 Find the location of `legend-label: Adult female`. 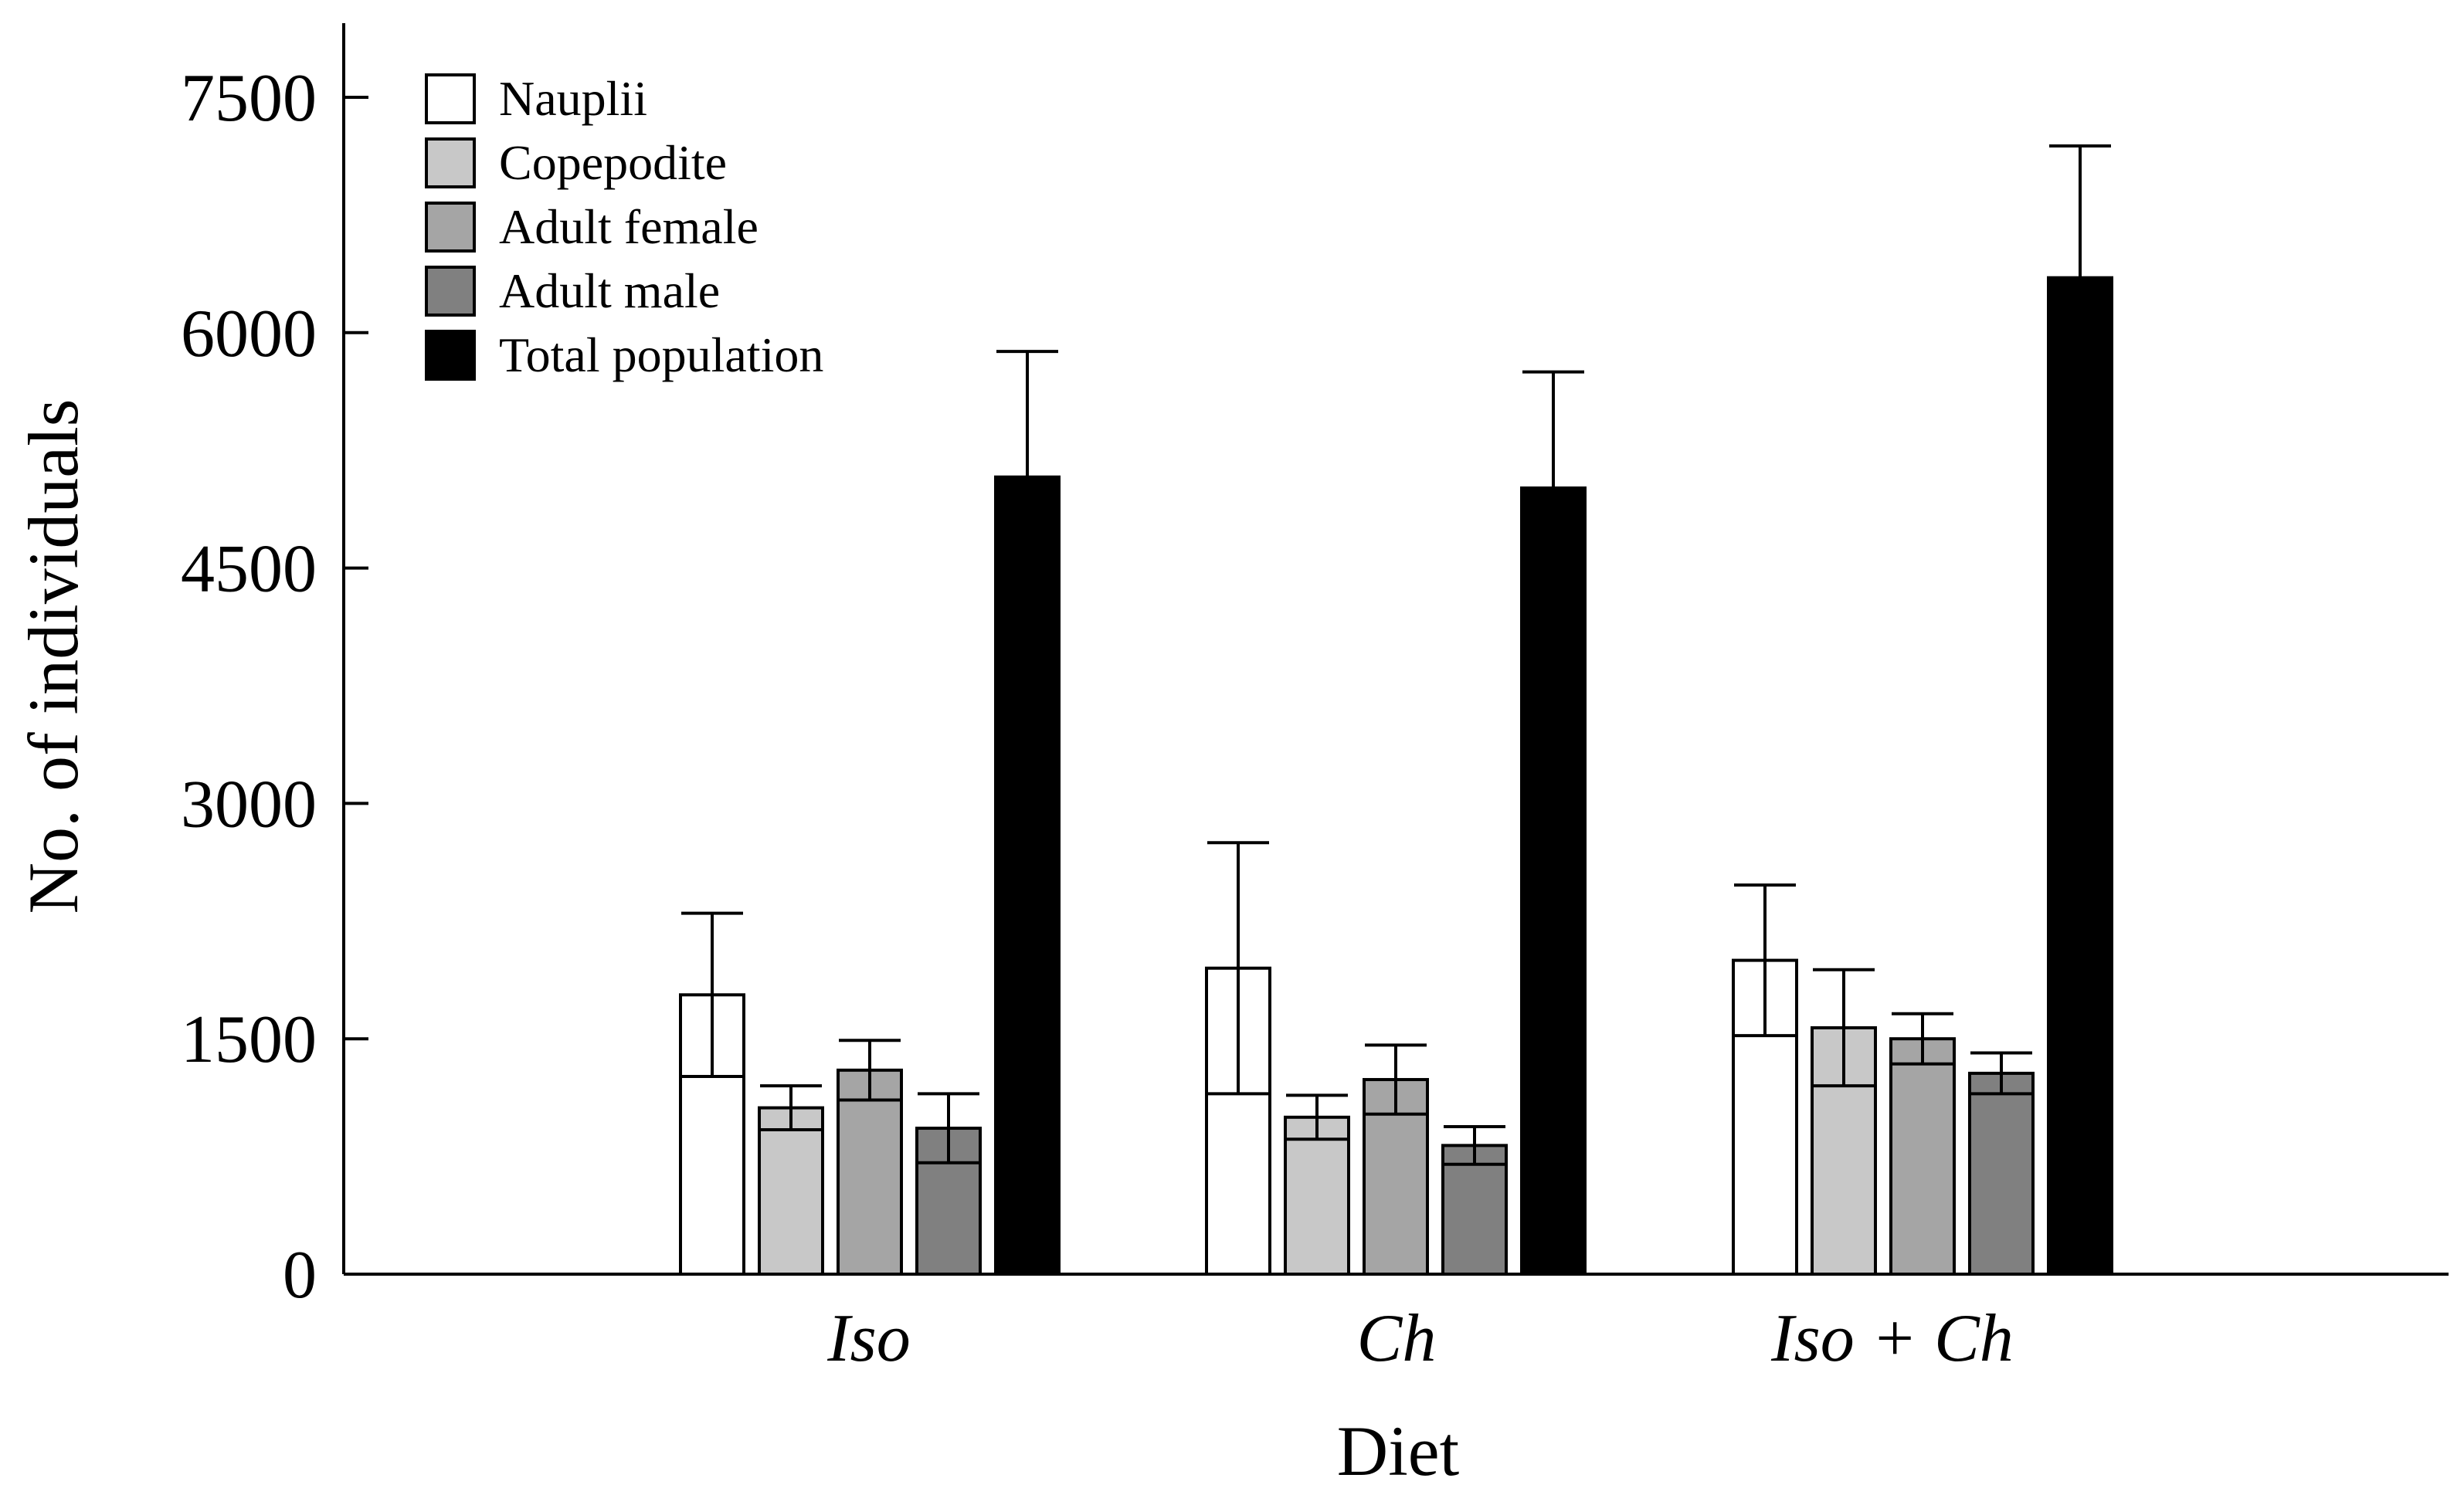

legend-label: Adult female is located at coordinates (629, 226).